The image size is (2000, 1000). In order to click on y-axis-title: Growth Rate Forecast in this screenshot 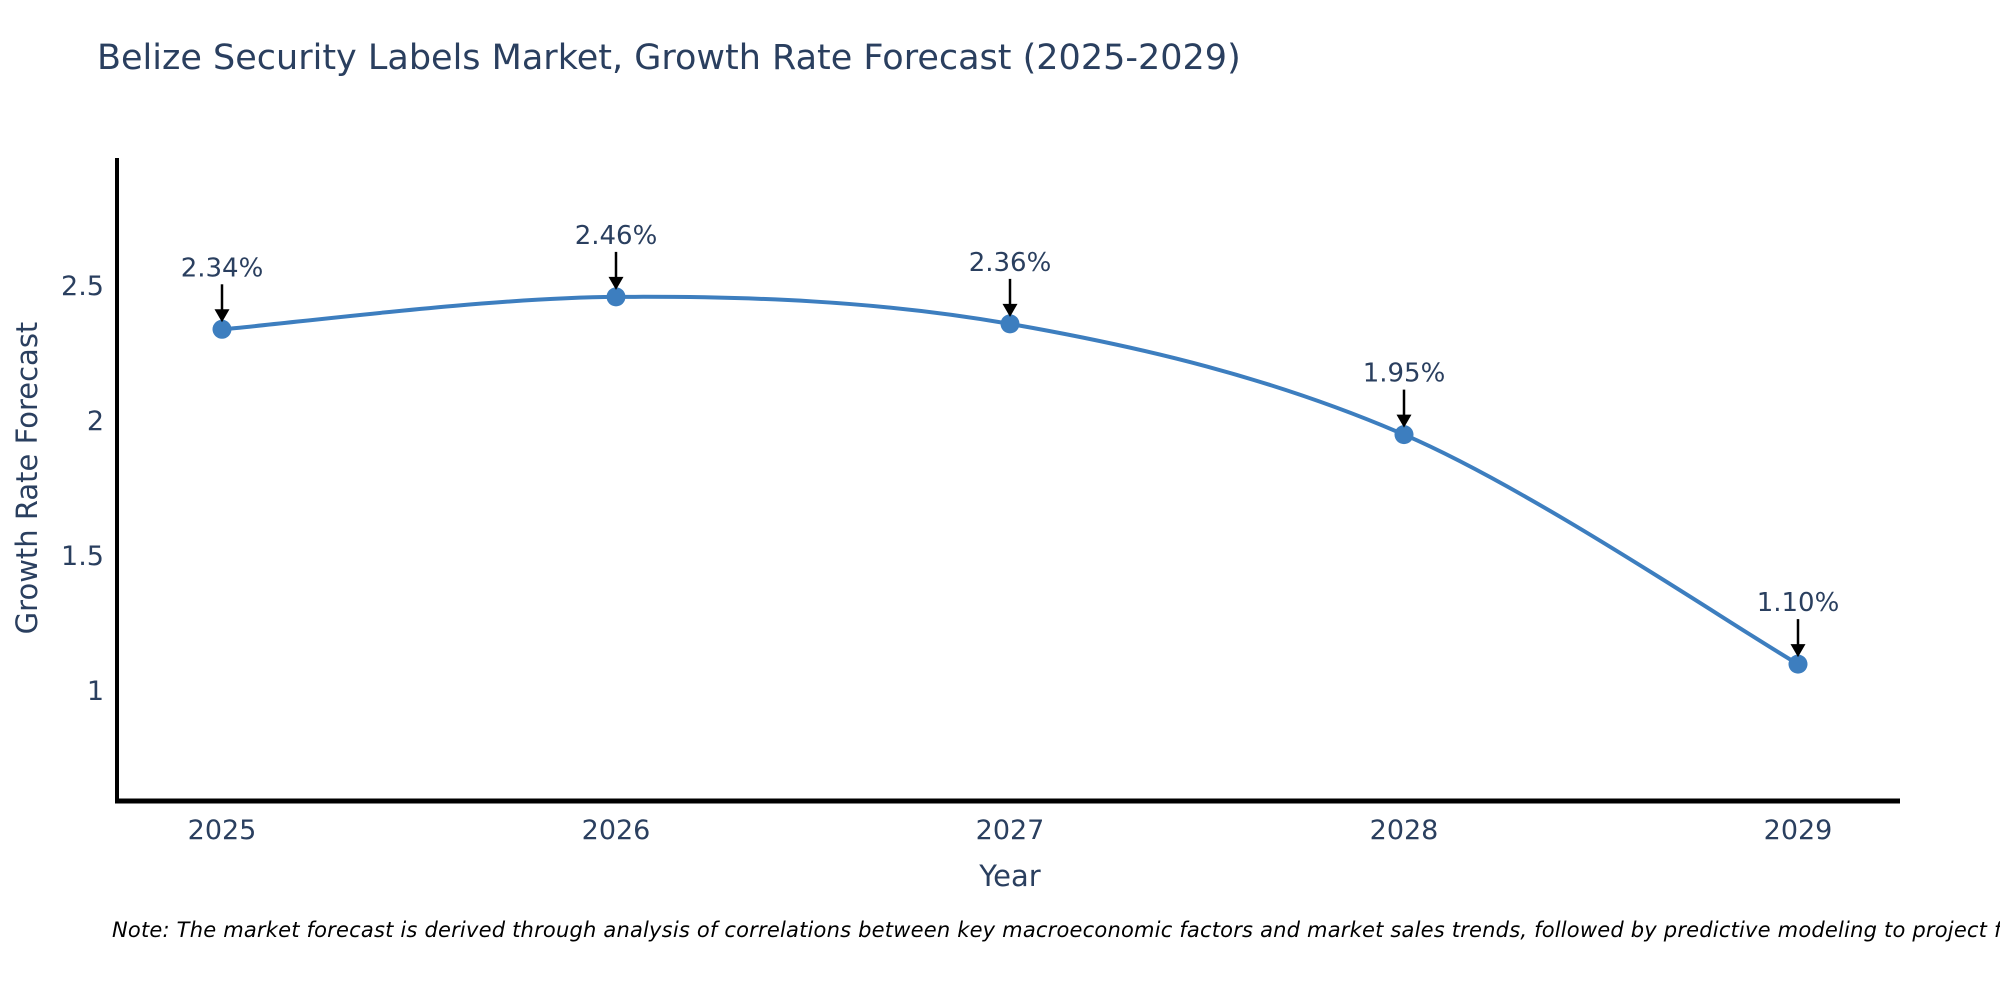, I will do `click(27, 478)`.